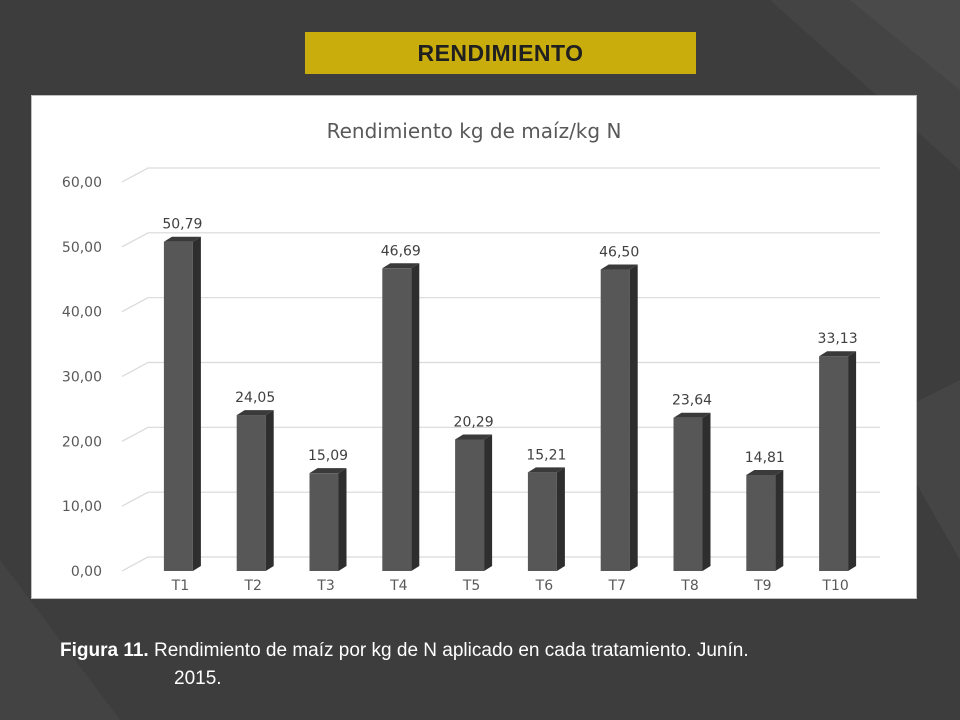 This screenshot has width=960, height=720. Describe the element at coordinates (82, 183) in the screenshot. I see `y-tick-label: 60,00` at that location.